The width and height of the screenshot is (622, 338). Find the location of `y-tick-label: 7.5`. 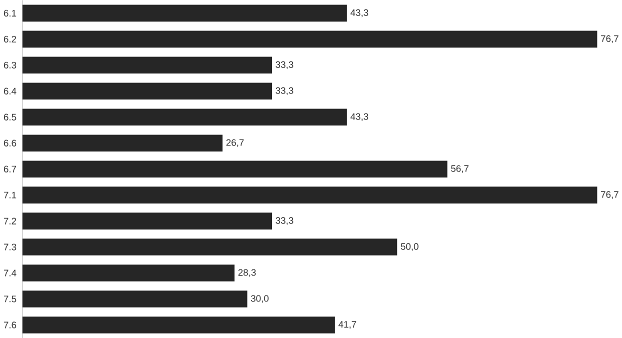

y-tick-label: 7.5 is located at coordinates (10, 299).